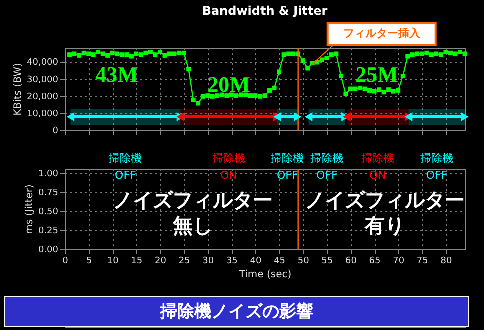 The width and height of the screenshot is (485, 332). I want to click on y-tick-label: 40,000, so click(43, 63).